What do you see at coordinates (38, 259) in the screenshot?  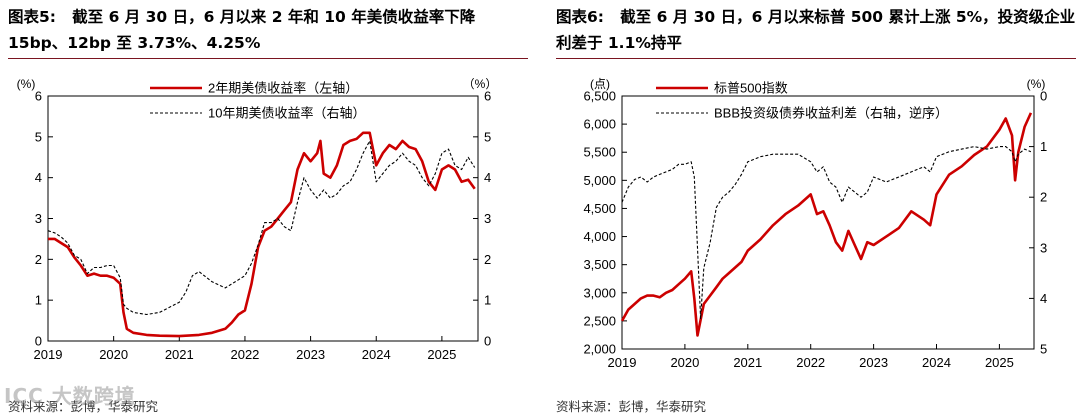 I see `y-left-tick-label: 2` at bounding box center [38, 259].